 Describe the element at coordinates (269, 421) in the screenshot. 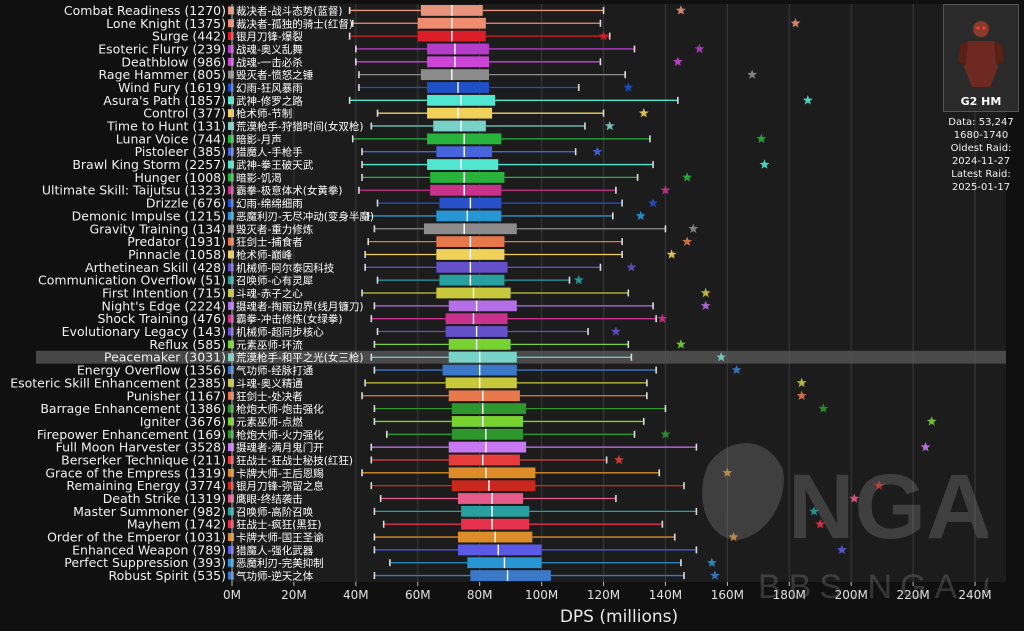

I see `row-chinese-label: 元素巫师-点燃` at that location.